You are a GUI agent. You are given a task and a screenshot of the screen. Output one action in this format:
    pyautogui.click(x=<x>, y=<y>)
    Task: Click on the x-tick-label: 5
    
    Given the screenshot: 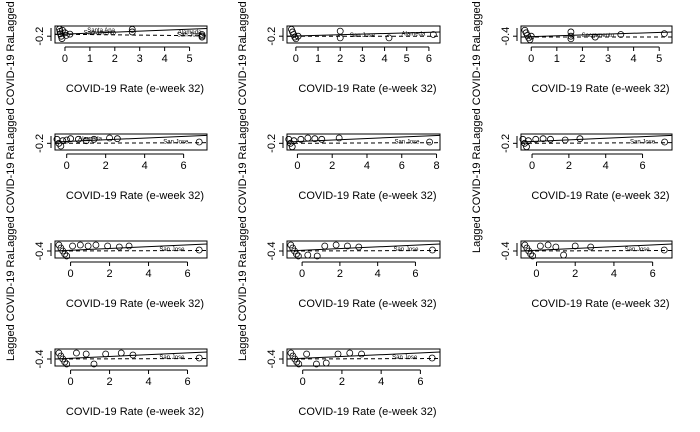 What is the action you would take?
    pyautogui.click(x=659, y=59)
    